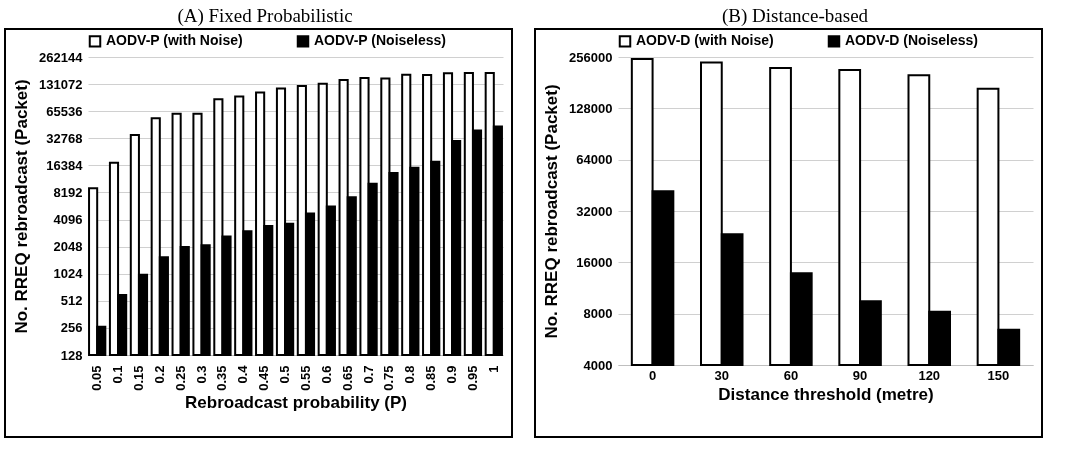 This screenshot has height=451, width=1068. I want to click on x-tick-label: 0.15, so click(138, 378).